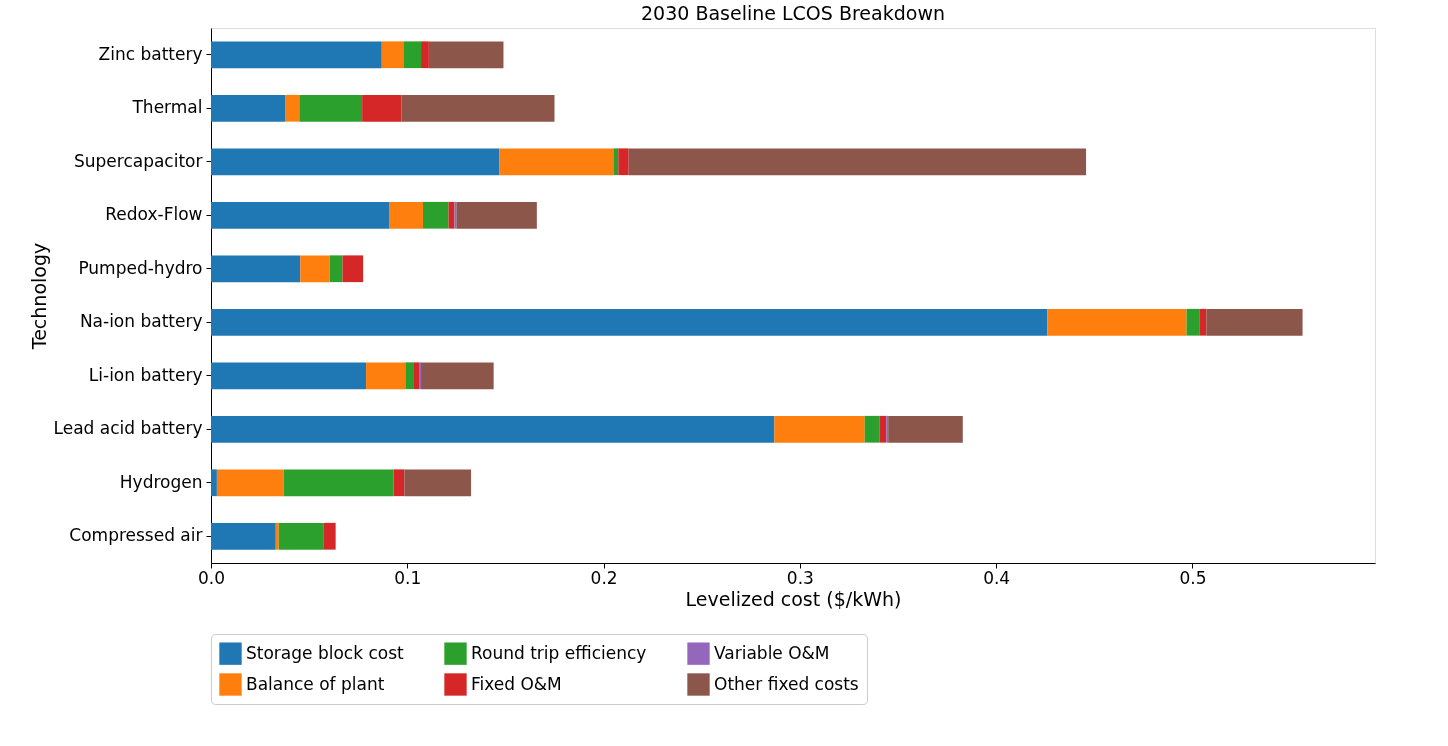 The height and width of the screenshot is (746, 1448). Describe the element at coordinates (1193, 577) in the screenshot. I see `x-tick-label: 0.5` at that location.